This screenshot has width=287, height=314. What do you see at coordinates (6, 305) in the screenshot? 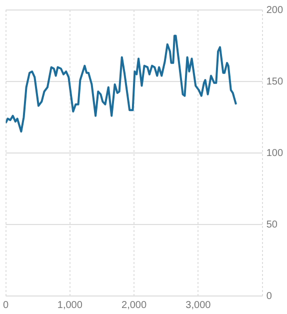
I see `x-tick-label: 0` at bounding box center [6, 305].